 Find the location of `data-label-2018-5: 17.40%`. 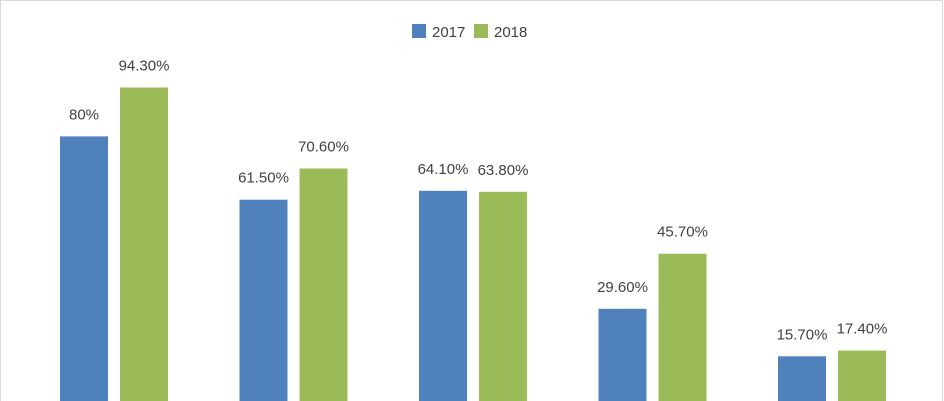

data-label-2018-5: 17.40% is located at coordinates (862, 329).